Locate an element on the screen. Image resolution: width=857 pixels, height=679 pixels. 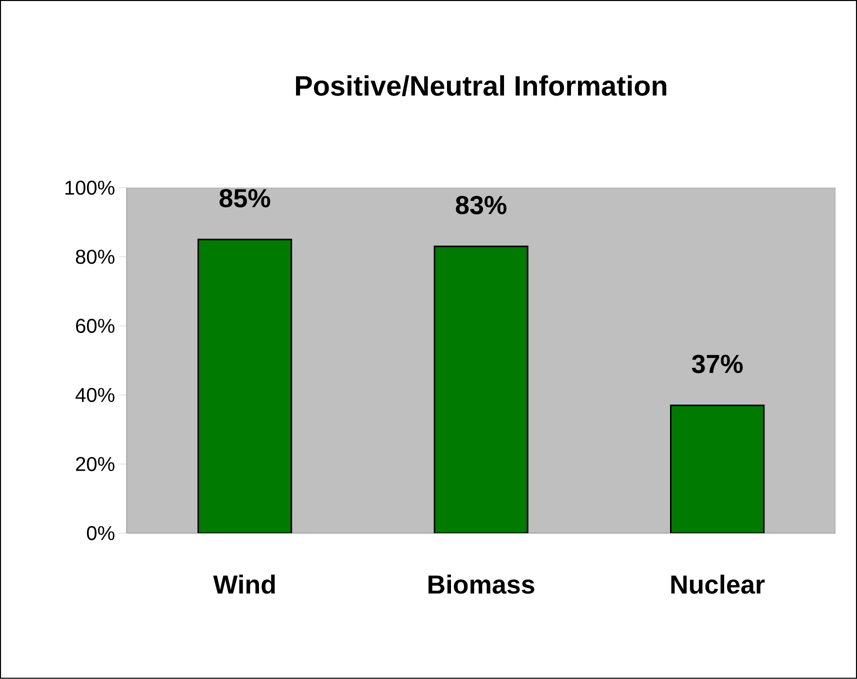
x-tick-label: Biomass is located at coordinates (481, 584).